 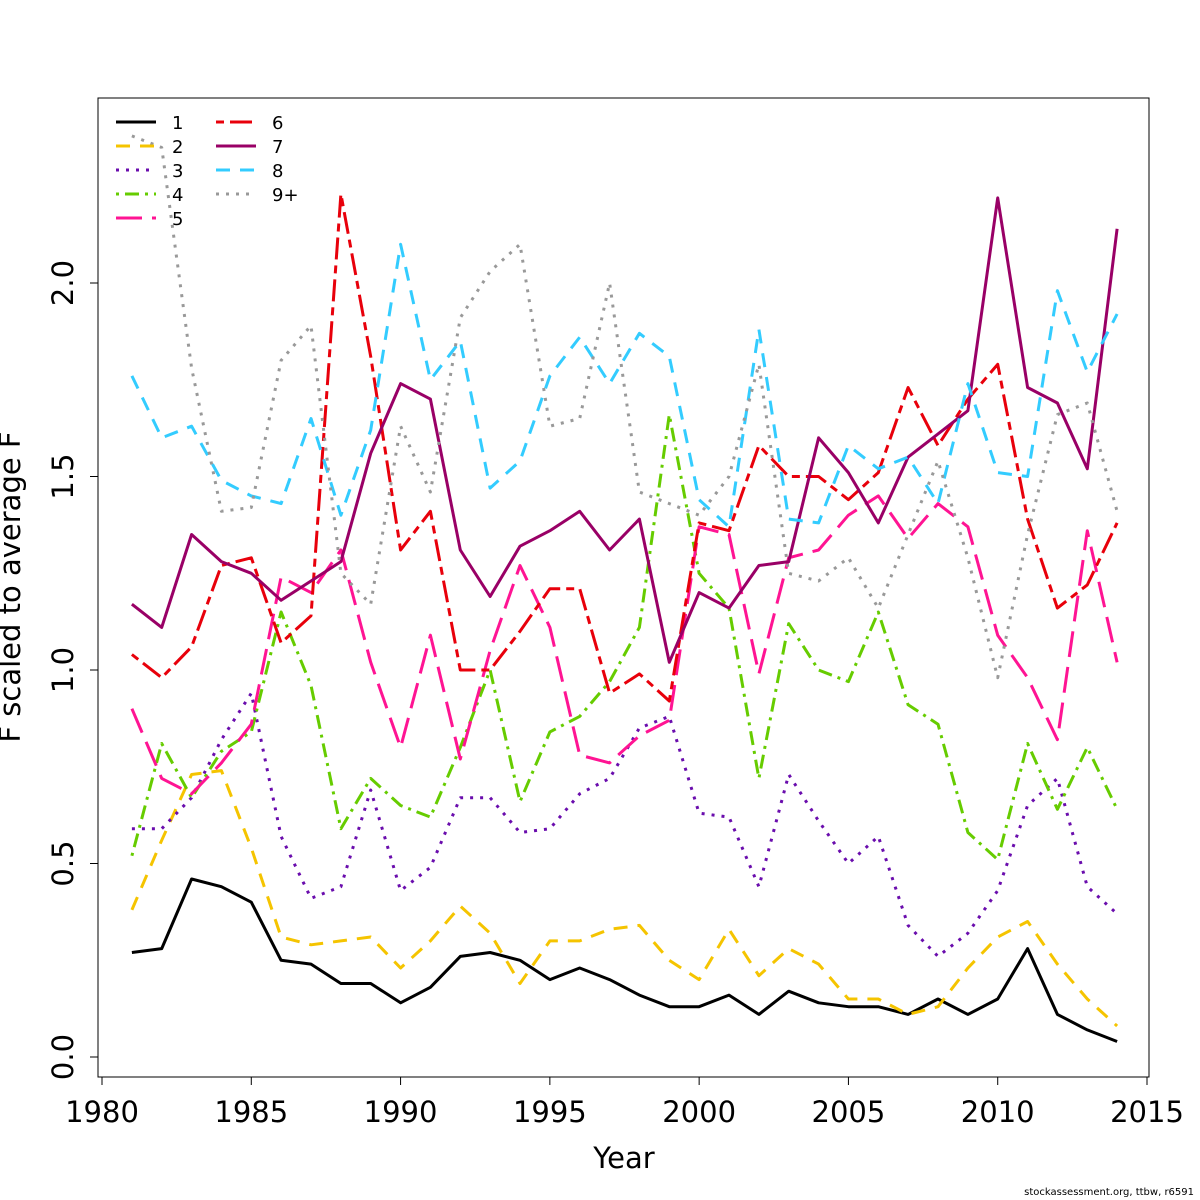 I want to click on y-tick-label: 1.5, so click(x=63, y=476).